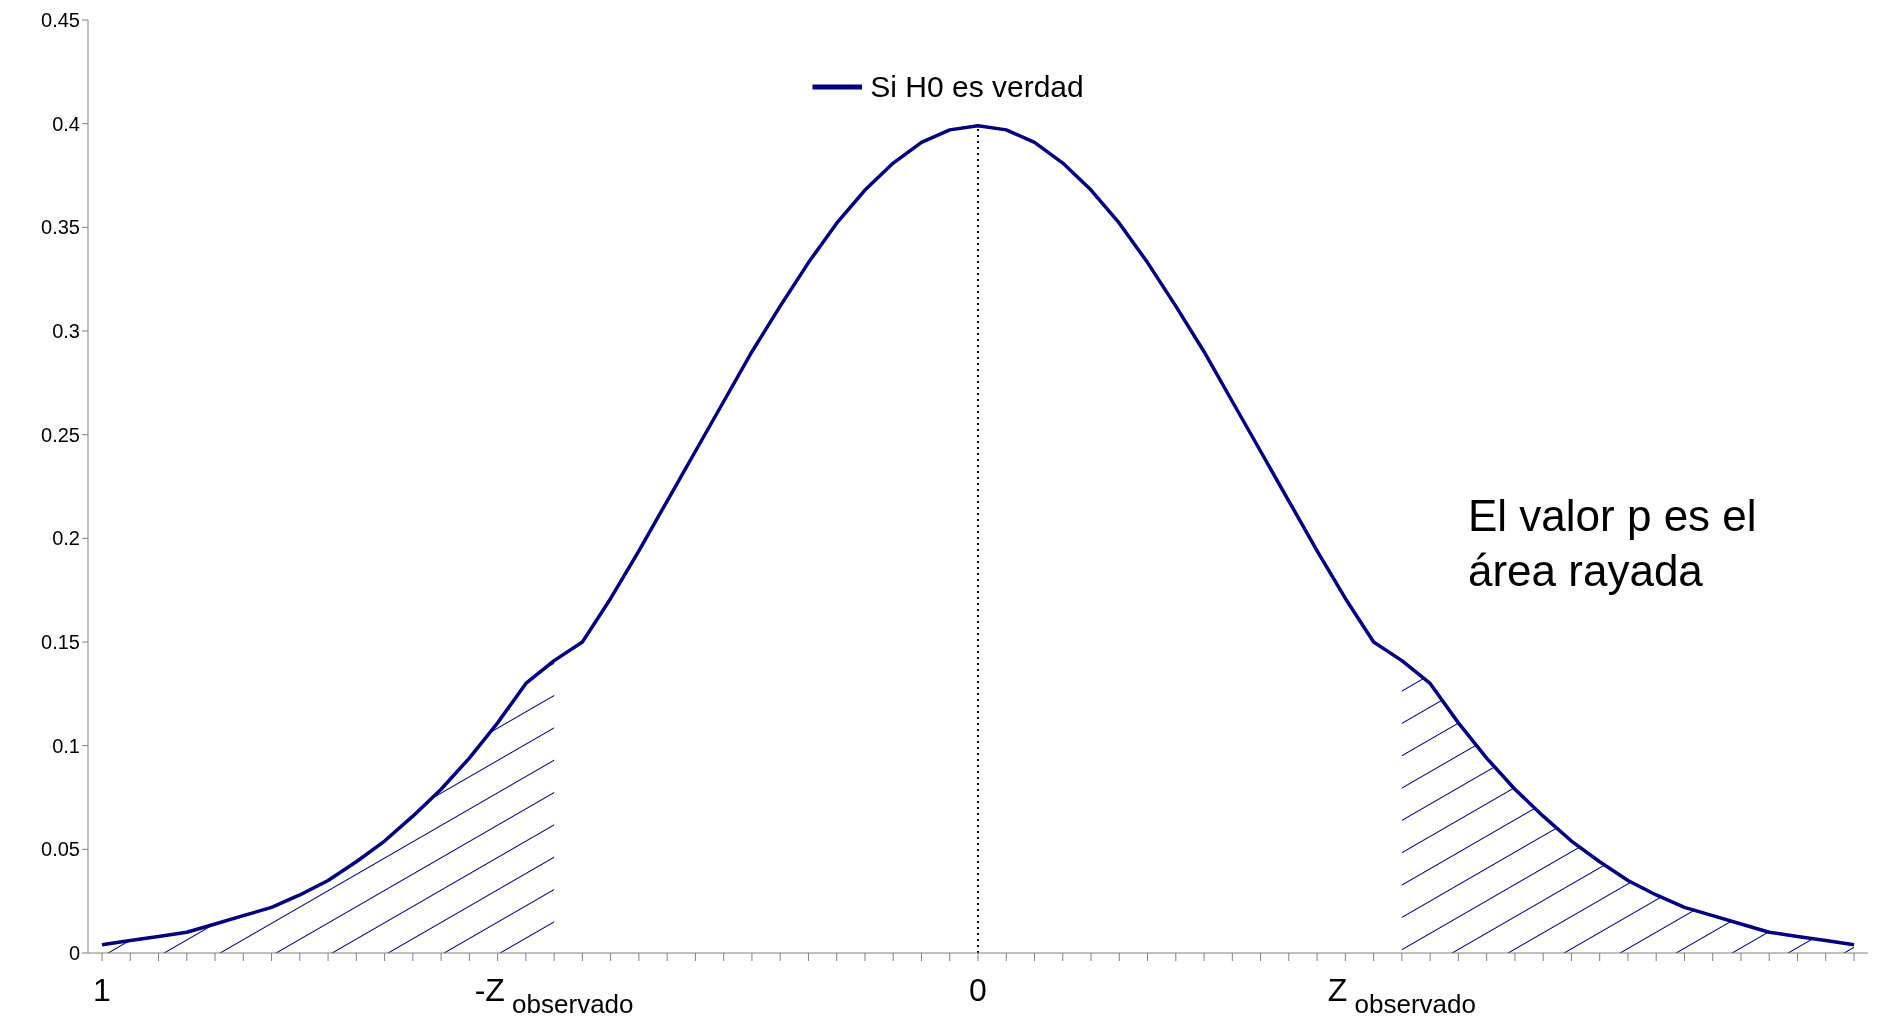 This screenshot has width=1897, height=1035. What do you see at coordinates (977, 87) in the screenshot?
I see `legend-label: Si H0 es verdad` at bounding box center [977, 87].